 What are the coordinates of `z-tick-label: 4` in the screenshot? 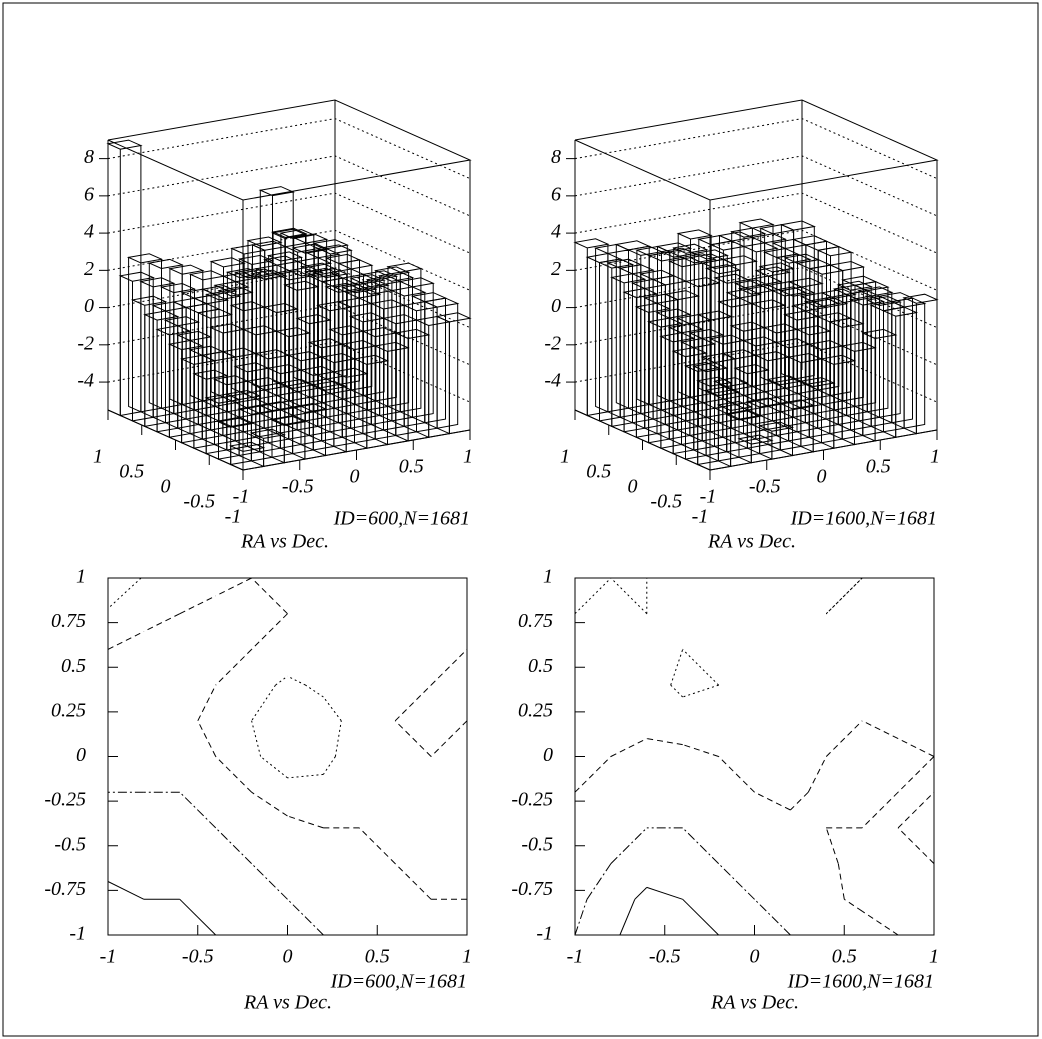 It's located at (89, 232).